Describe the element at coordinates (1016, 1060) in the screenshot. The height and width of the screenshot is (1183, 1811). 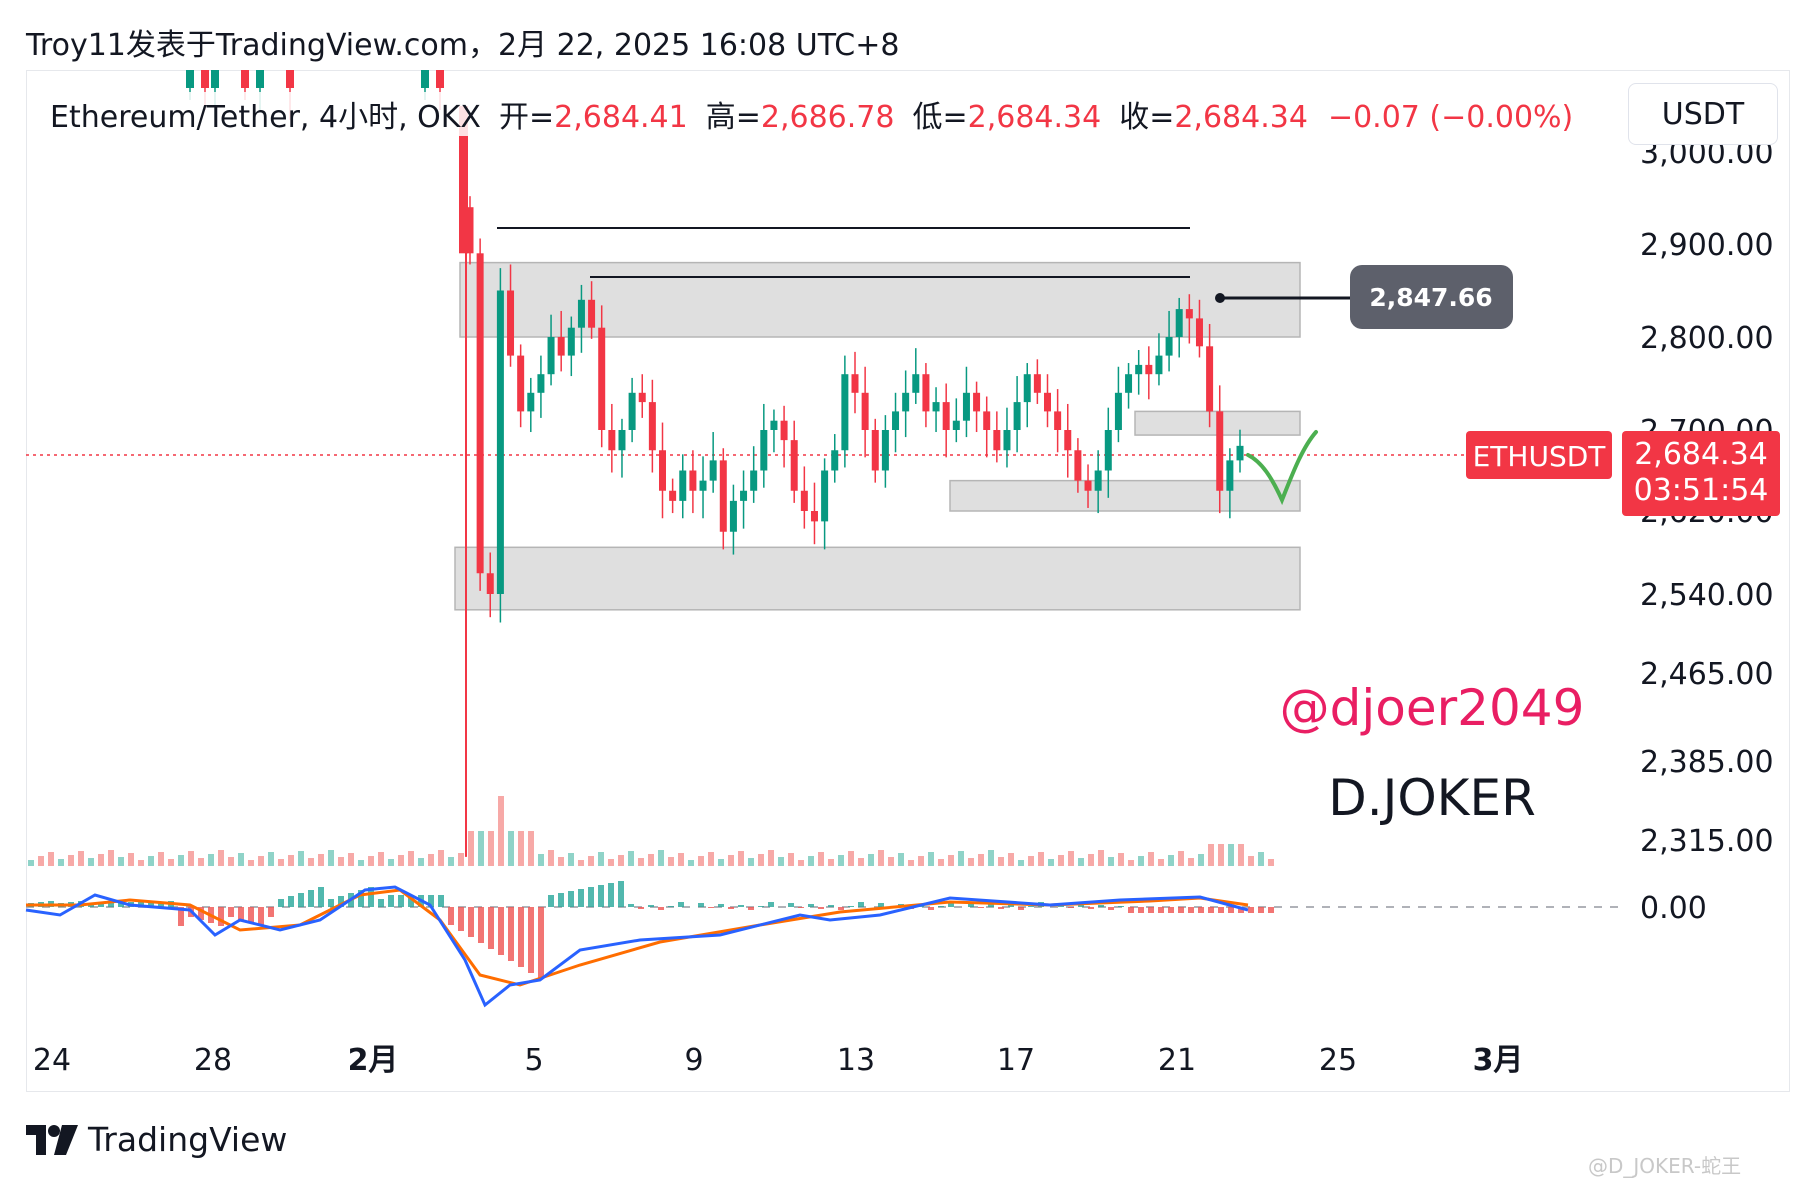
I see `time-tick-label: 17` at that location.